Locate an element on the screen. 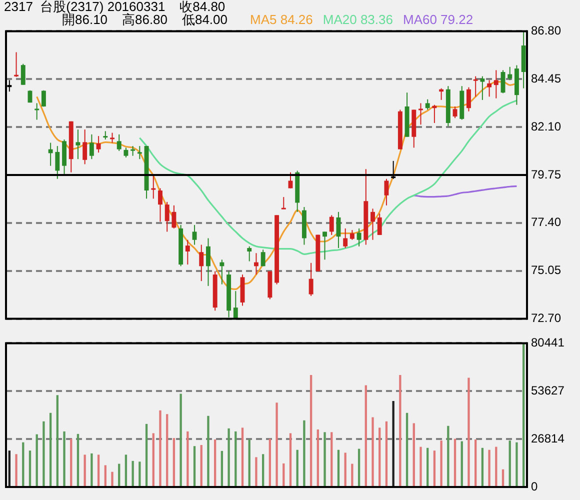 Image resolution: width=580 pixels, height=500 pixels. y-tick-label: 53627 is located at coordinates (548, 390).